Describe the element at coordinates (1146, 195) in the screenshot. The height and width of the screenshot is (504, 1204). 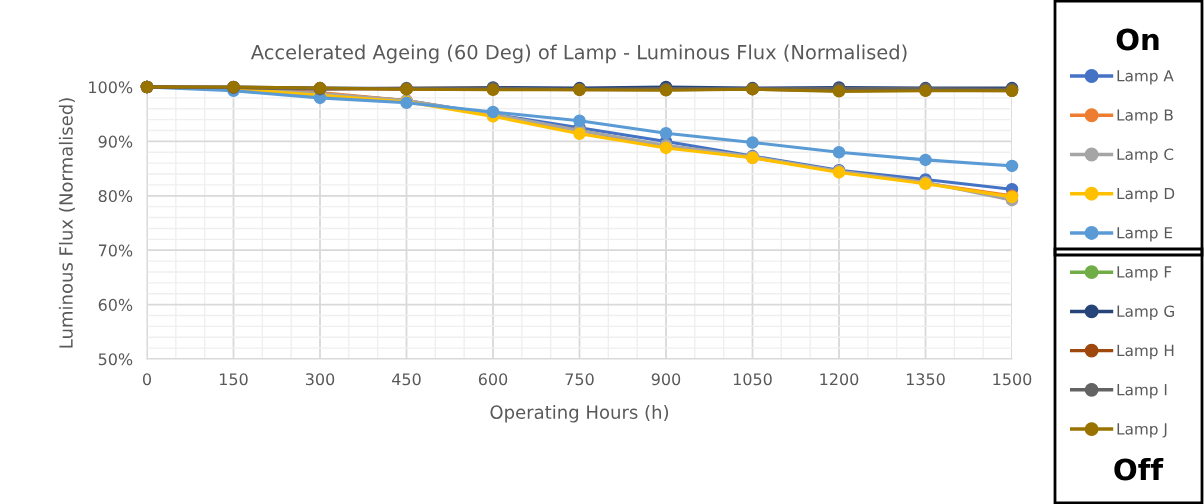
I see `legend-label: Lamp D` at that location.